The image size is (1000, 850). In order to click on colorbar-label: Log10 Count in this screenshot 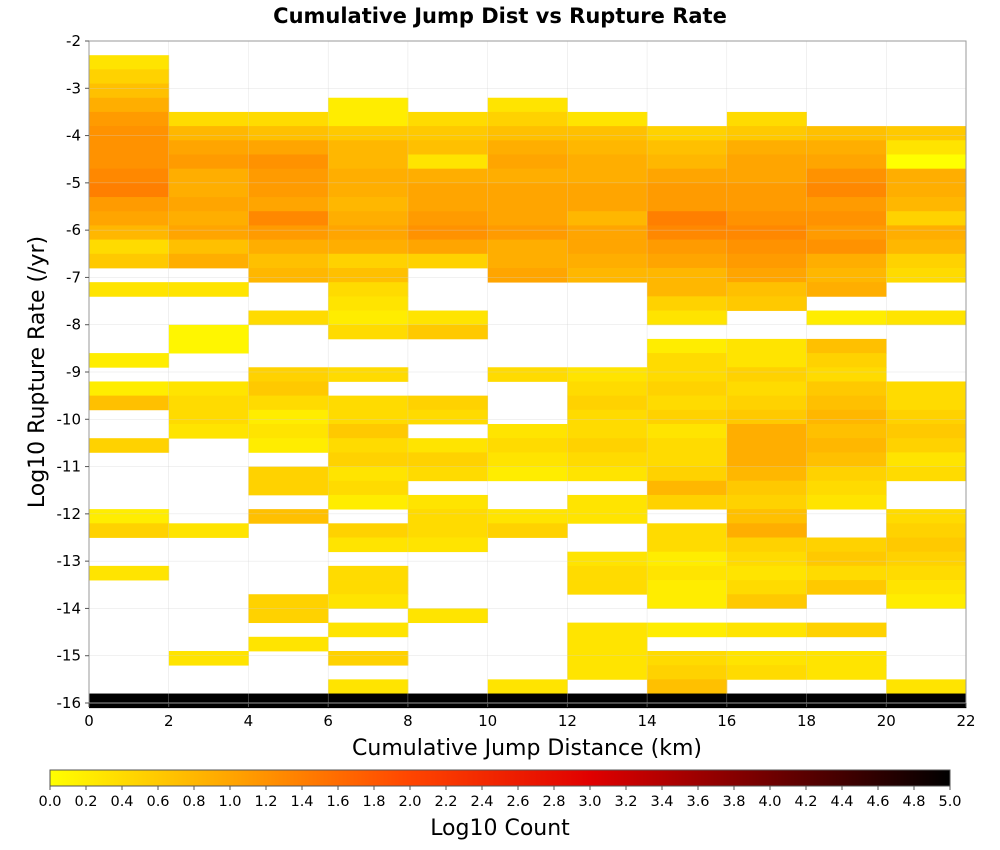, I will do `click(500, 828)`.